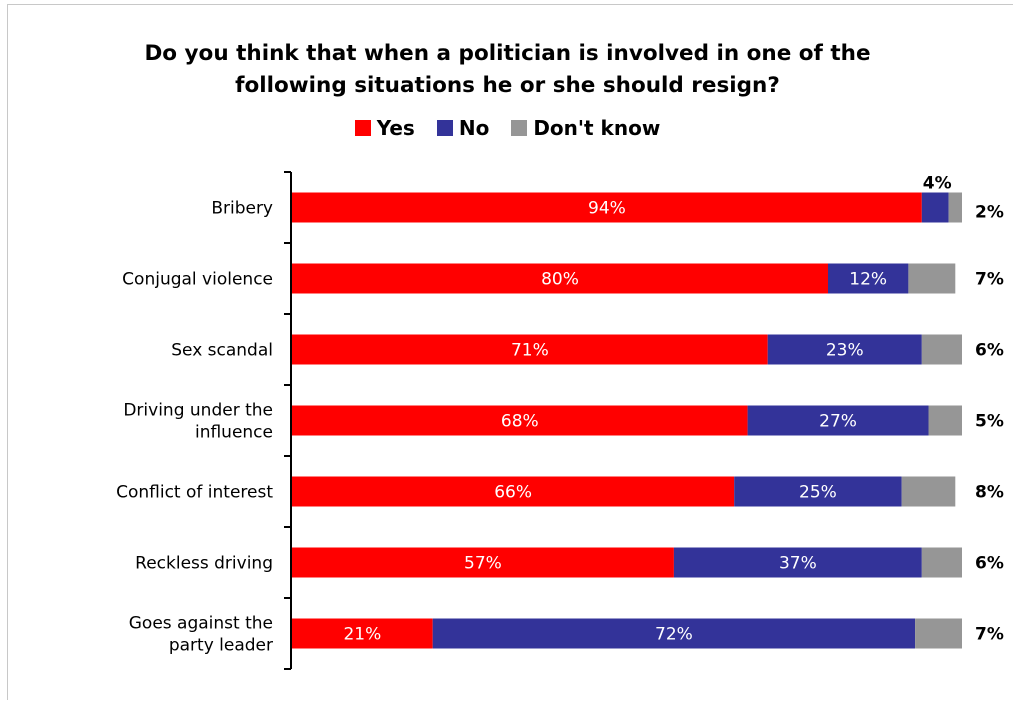  I want to click on data-label: 4%, so click(937, 184).